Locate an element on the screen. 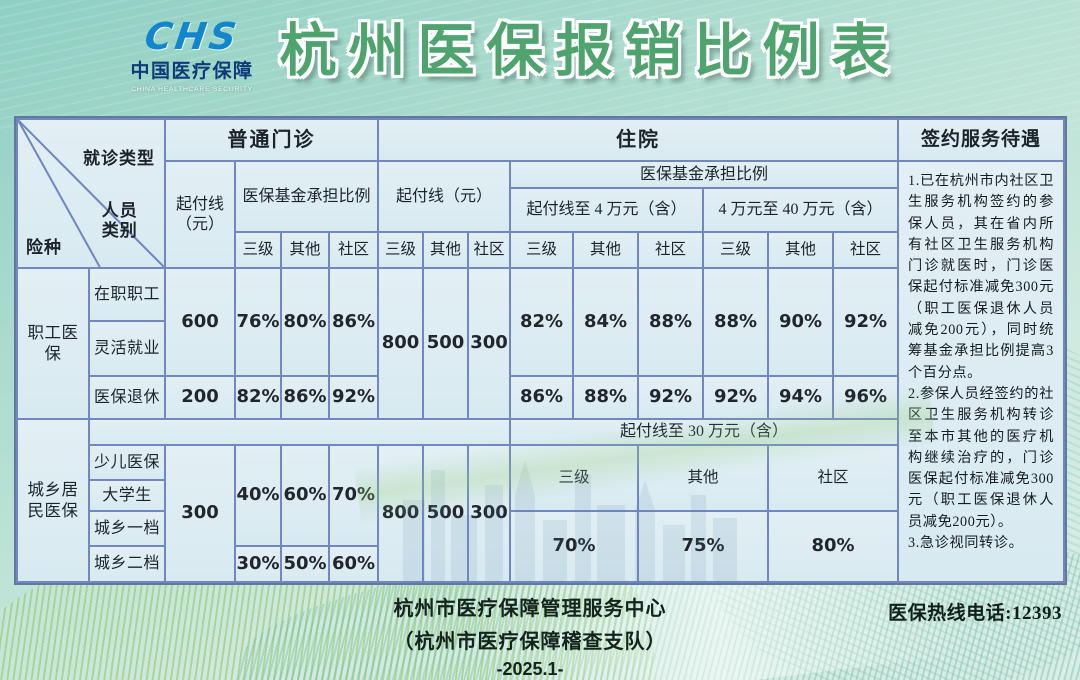 The width and height of the screenshot is (1080, 680). employee-outpatient-rate-retired-other: 86% is located at coordinates (305, 397).